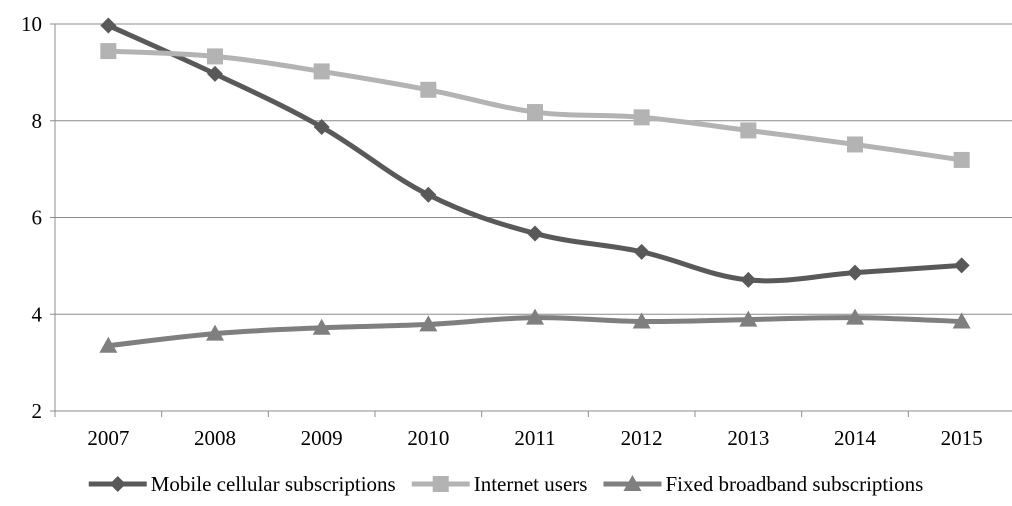 The height and width of the screenshot is (506, 1012). I want to click on x-tick-label: 2009, so click(322, 438).